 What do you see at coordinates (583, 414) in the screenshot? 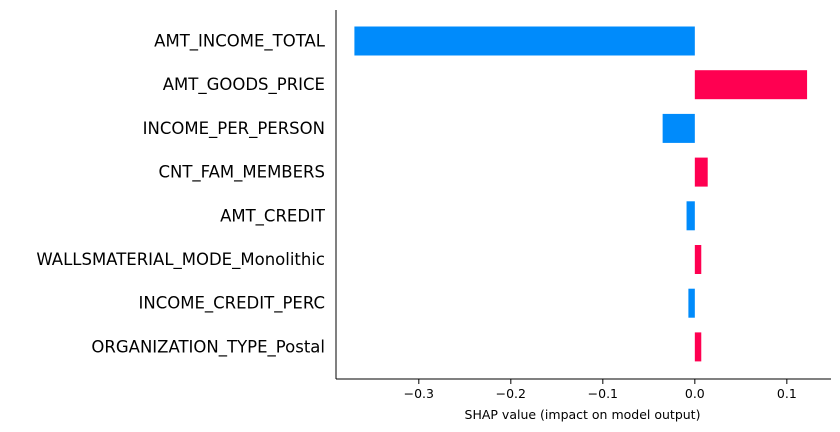
I see `x-axis-title: SHAP value (impact on model output)` at bounding box center [583, 414].